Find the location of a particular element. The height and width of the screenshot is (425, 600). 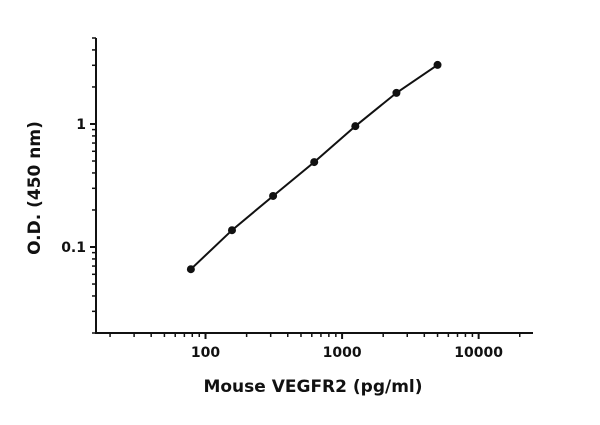

x-axis-label: Mouse VEGFR2 (pg/ml) is located at coordinates (312, 387).